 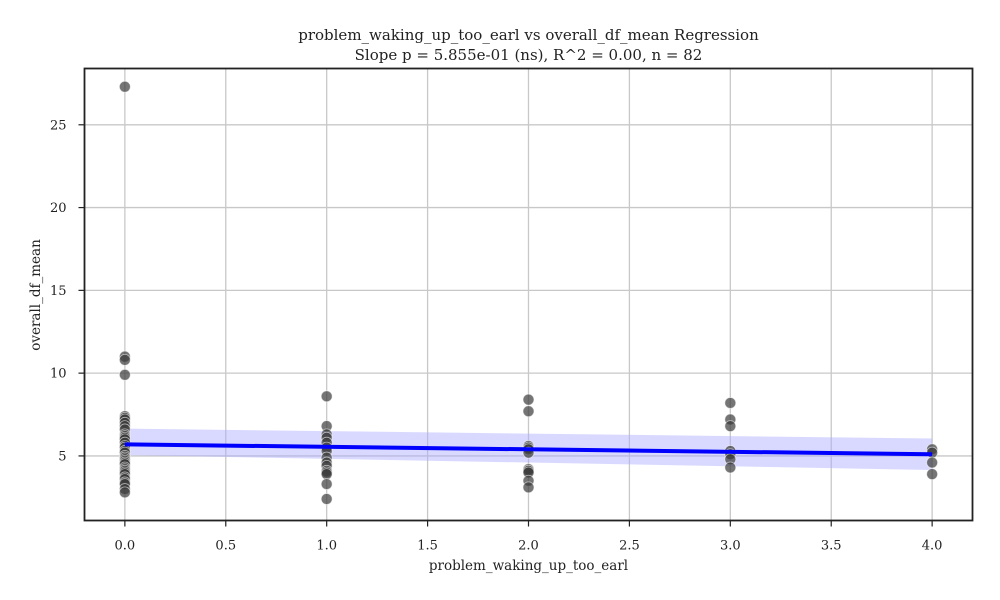 I want to click on regression-line-group, so click(x=528, y=449).